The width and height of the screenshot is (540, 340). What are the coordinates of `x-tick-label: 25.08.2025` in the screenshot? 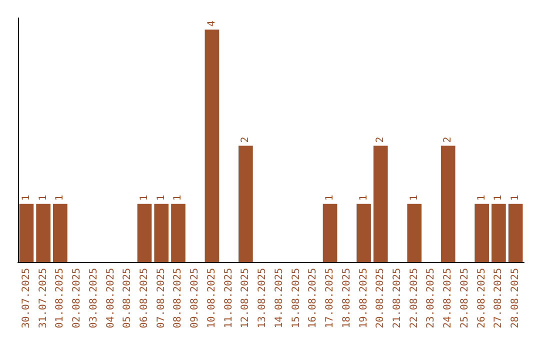 It's located at (464, 298).